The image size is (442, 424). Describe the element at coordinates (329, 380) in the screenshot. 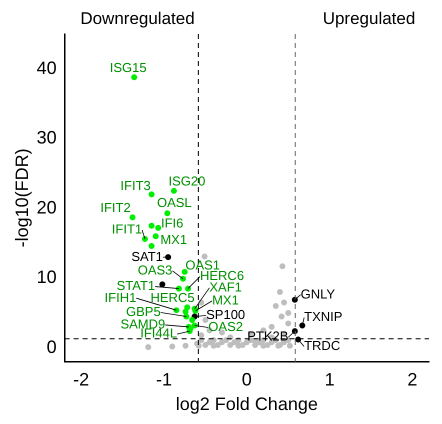

I see `x-tick-label: 1` at that location.